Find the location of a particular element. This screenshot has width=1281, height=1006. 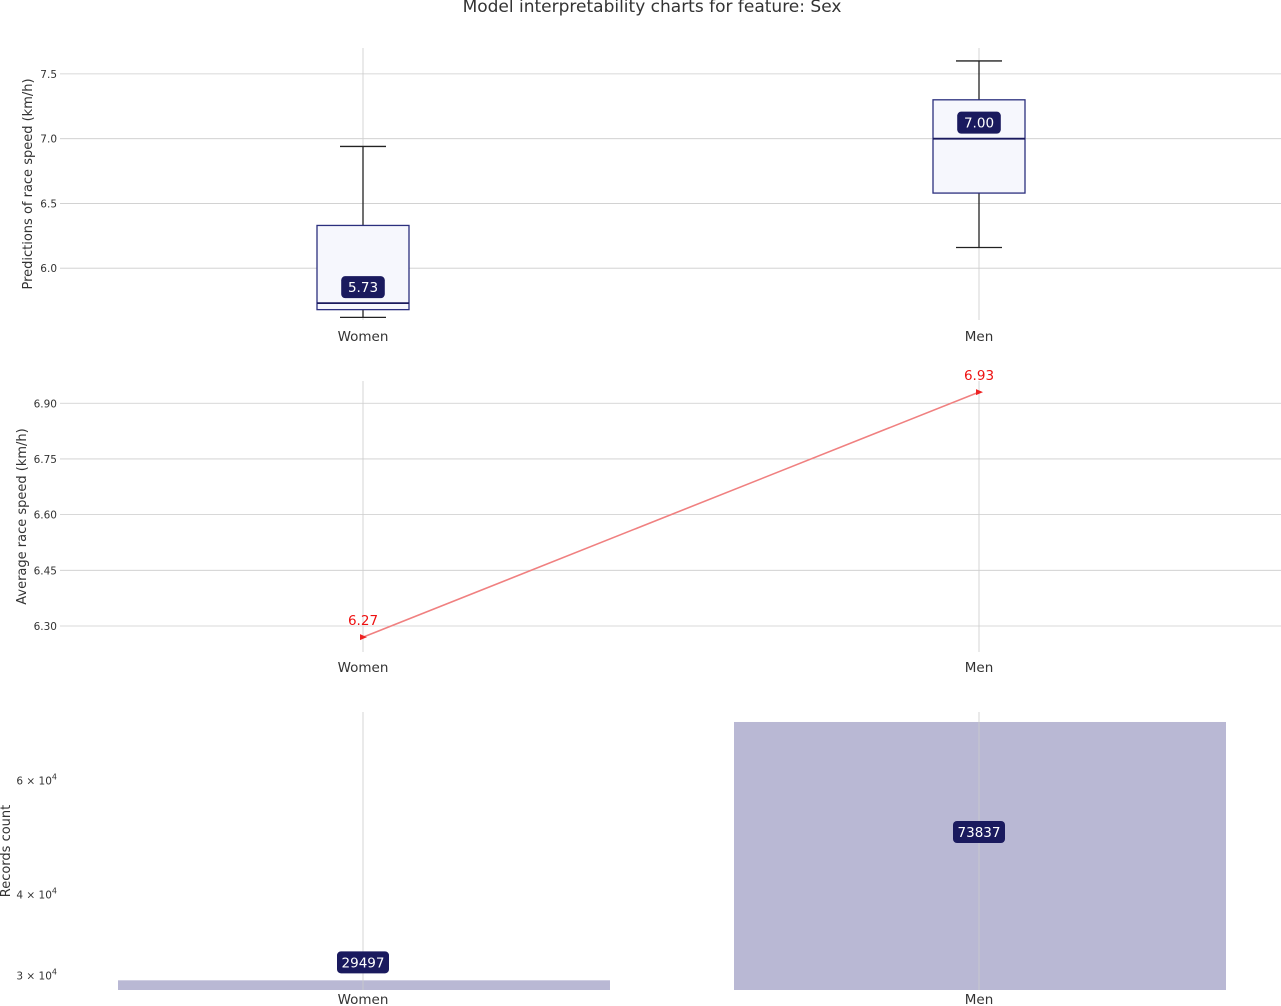

bar-women is located at coordinates (364, 985).